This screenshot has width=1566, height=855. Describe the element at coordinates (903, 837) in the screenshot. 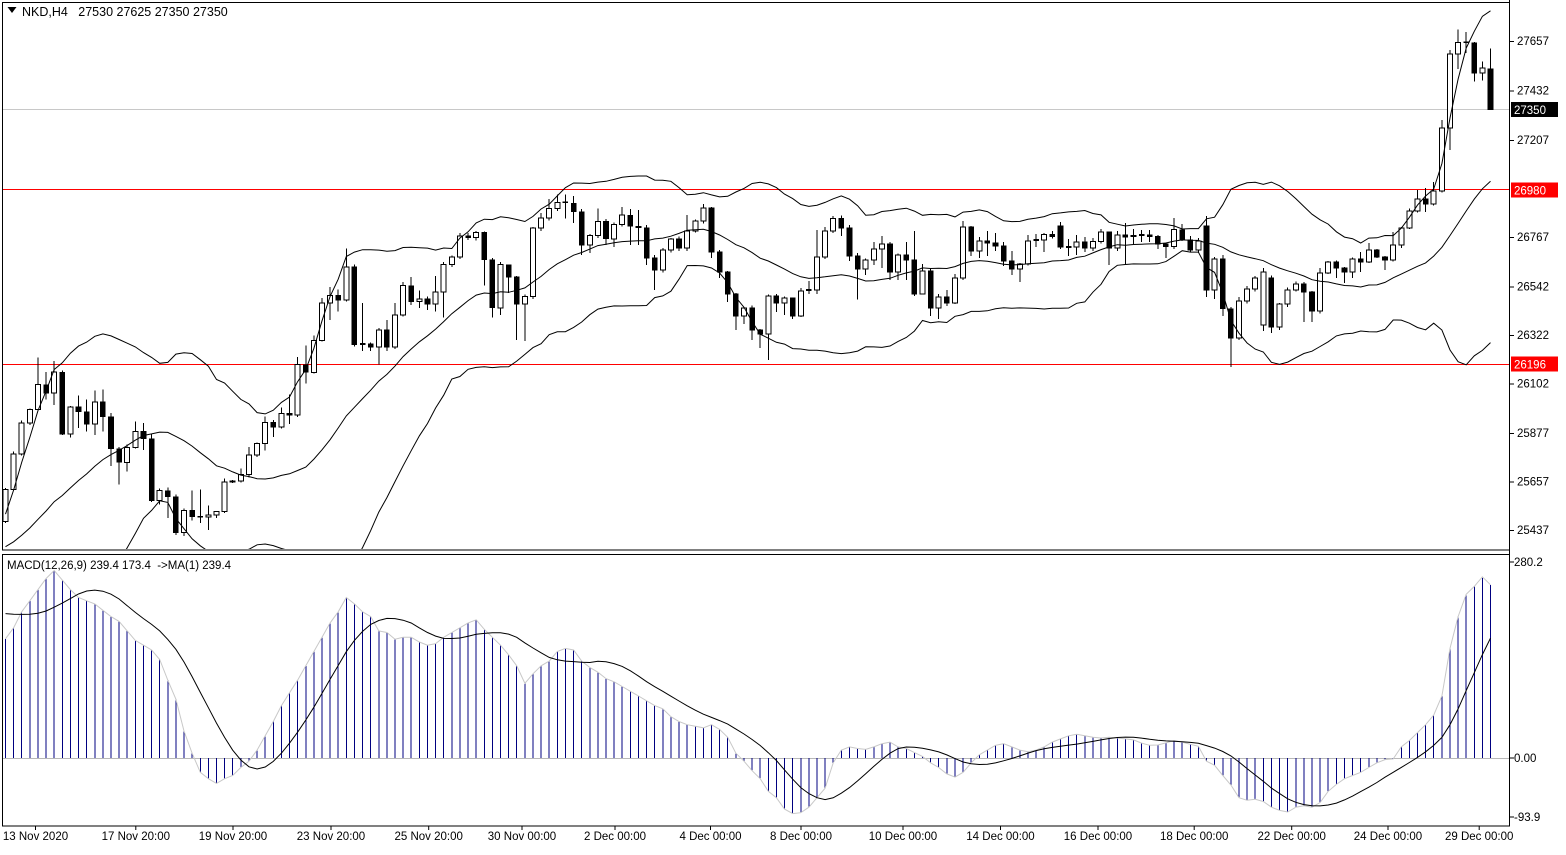

I see `svg-text: 10 Dec 00:00` at that location.